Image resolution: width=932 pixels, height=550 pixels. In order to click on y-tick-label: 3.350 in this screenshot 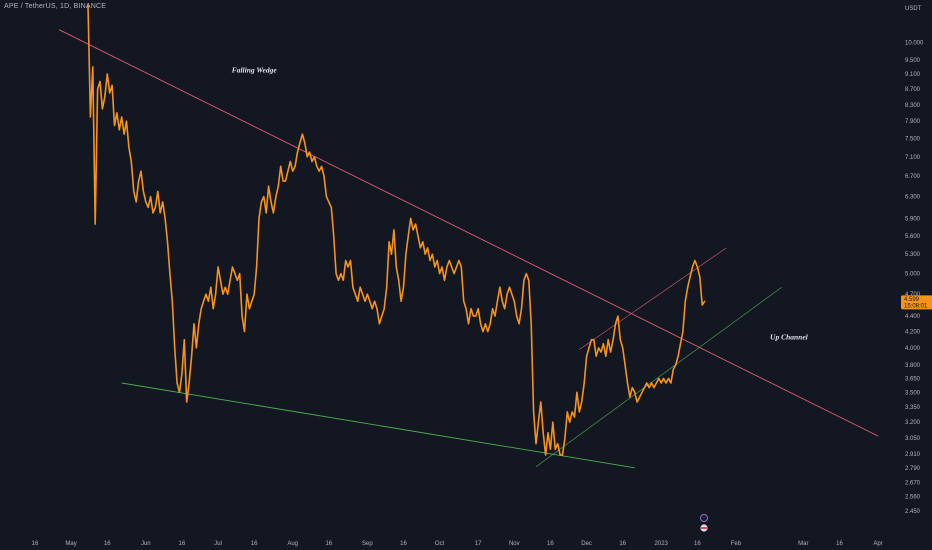, I will do `click(913, 408)`.